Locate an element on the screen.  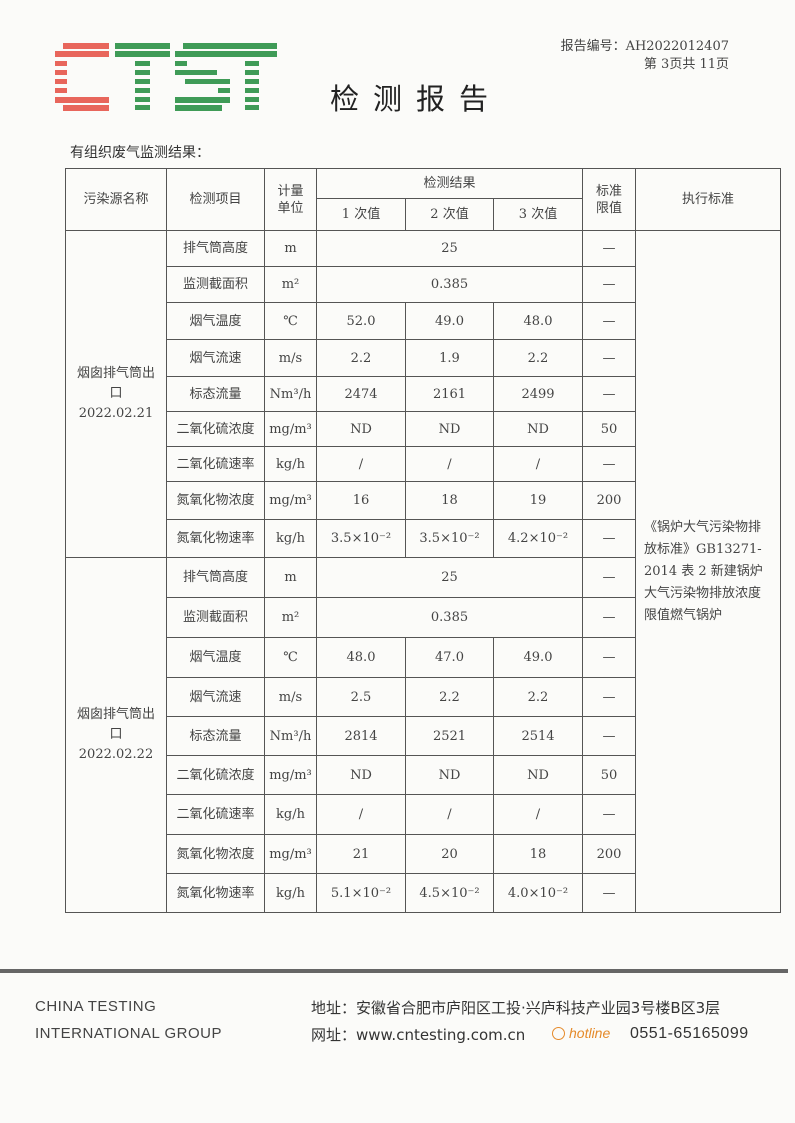
header-result-2: 2 次值 is located at coordinates (449, 214).